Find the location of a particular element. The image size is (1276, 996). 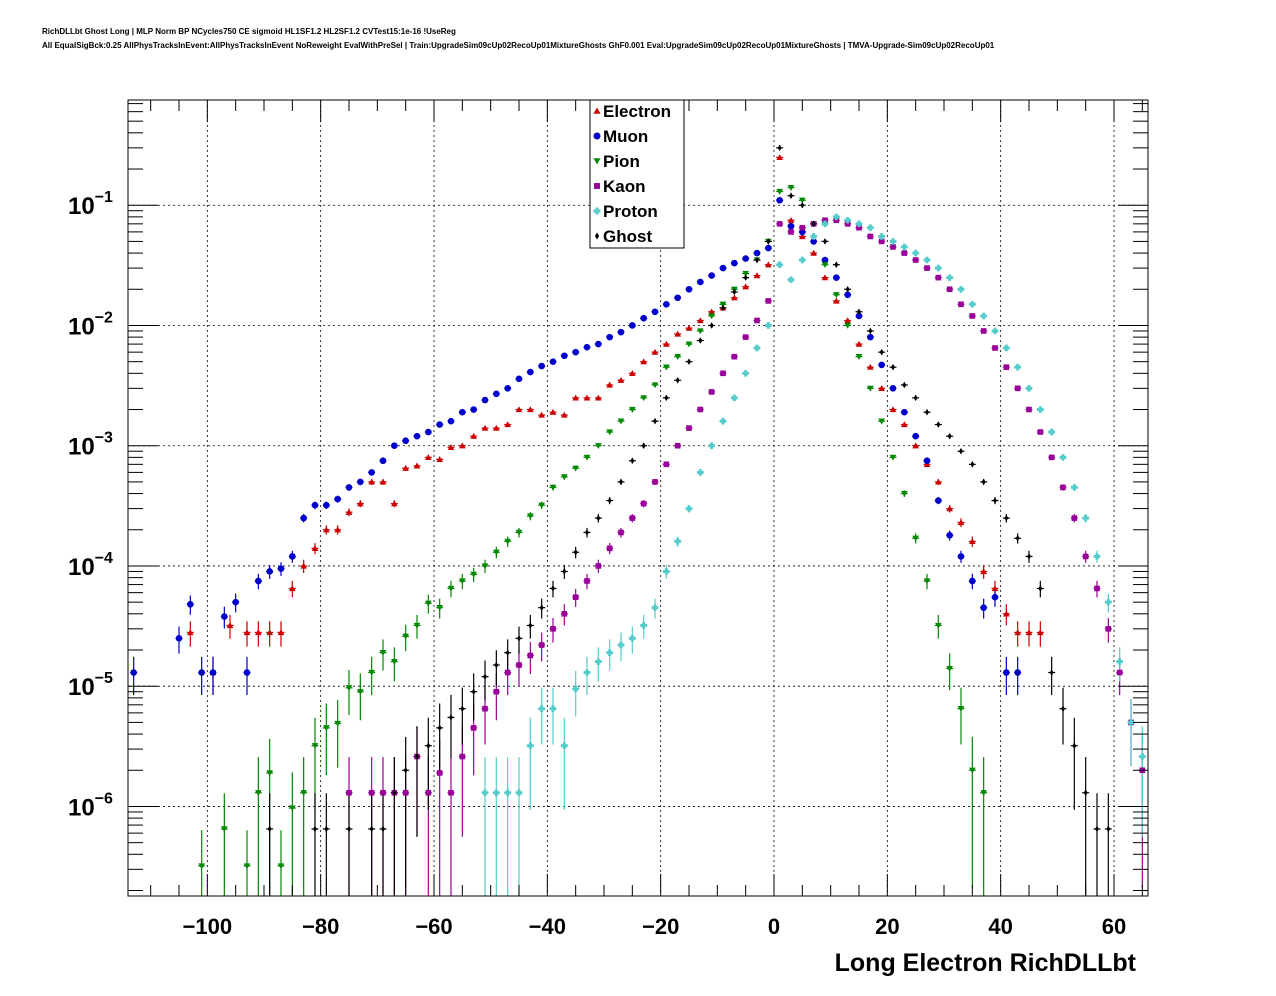

y-tick-label: 10⁻⁶ is located at coordinates (90, 805).